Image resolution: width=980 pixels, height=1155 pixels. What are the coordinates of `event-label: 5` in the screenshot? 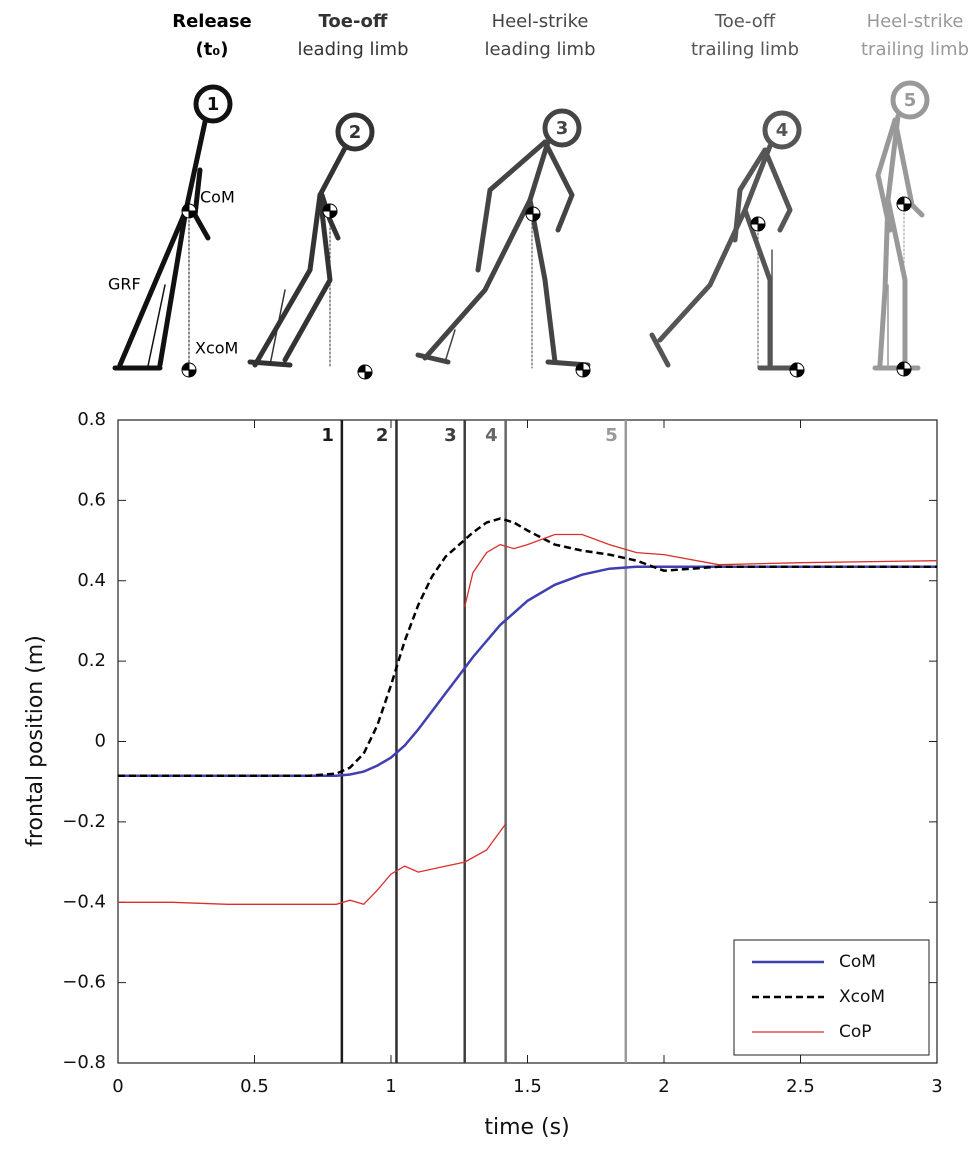 It's located at (611, 435).